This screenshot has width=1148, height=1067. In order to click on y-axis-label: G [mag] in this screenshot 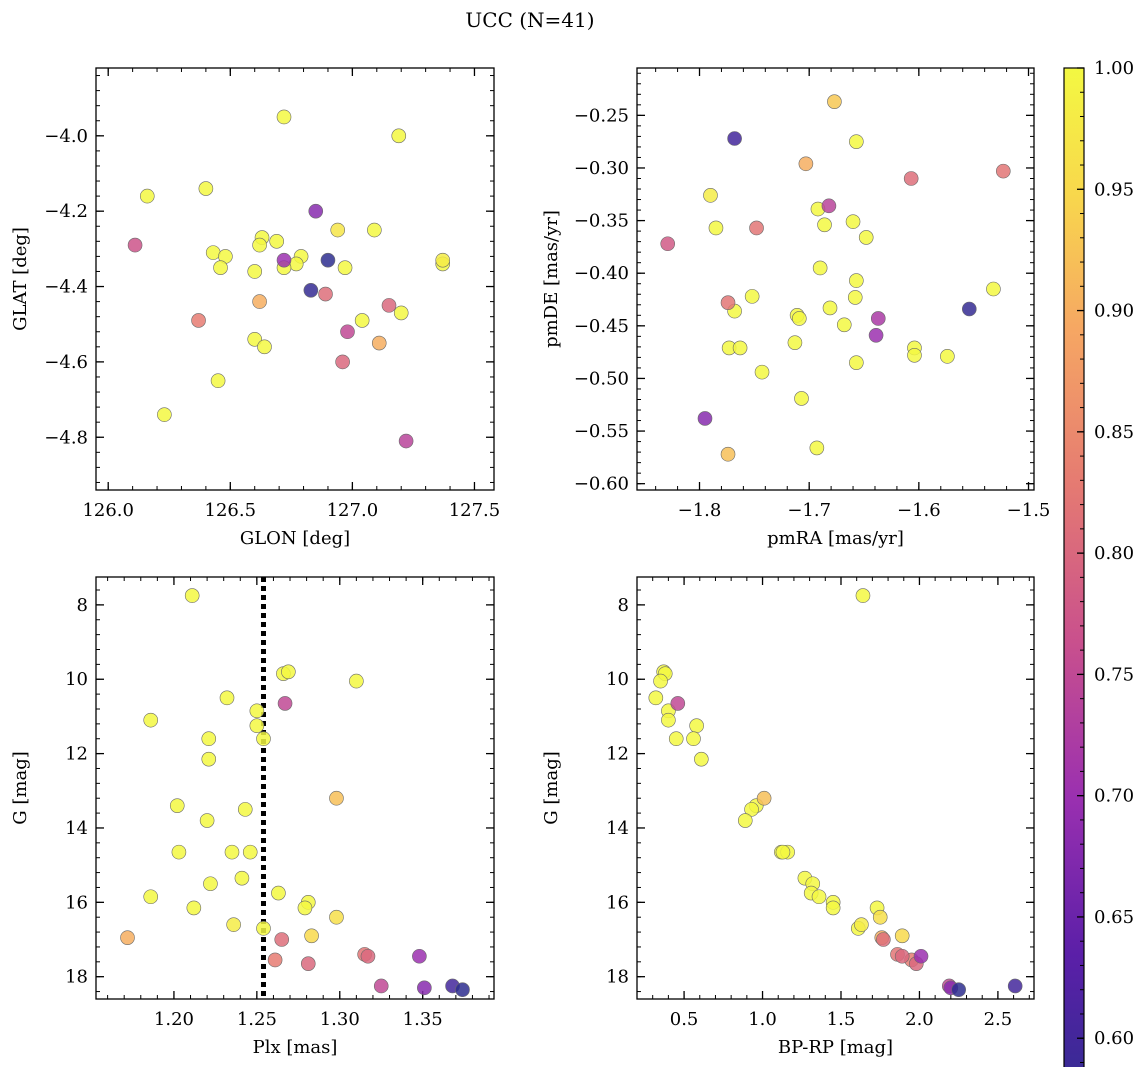, I will do `click(551, 787)`.